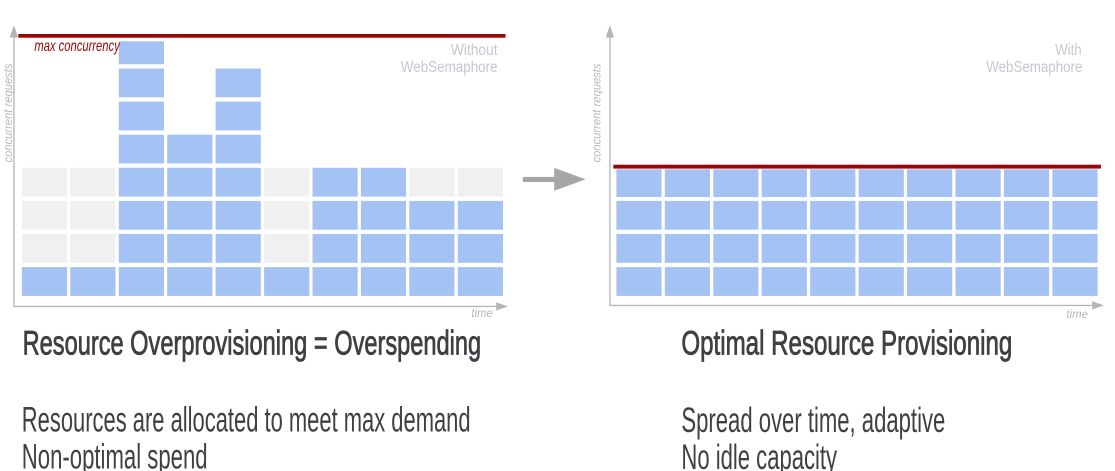 The height and width of the screenshot is (471, 1115). I want to click on svg-text: Spread over time, adaptive, so click(813, 420).